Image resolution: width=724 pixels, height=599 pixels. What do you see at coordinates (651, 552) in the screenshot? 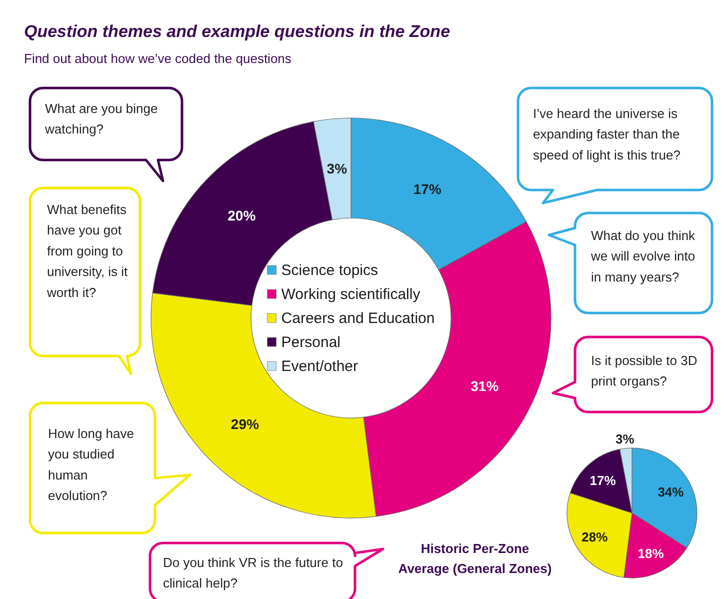
I see `data-label: 18%` at bounding box center [651, 552].